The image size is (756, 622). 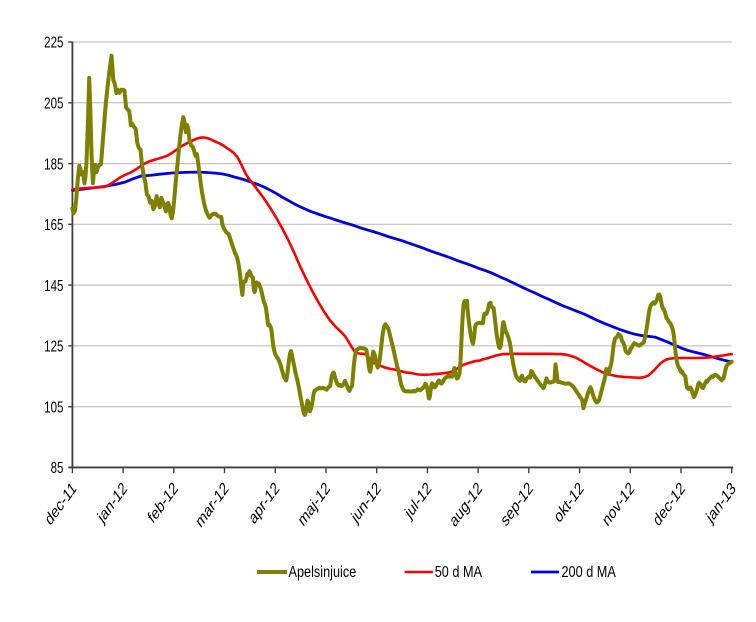 What do you see at coordinates (53, 224) in the screenshot?
I see `svg-text: 165` at bounding box center [53, 224].